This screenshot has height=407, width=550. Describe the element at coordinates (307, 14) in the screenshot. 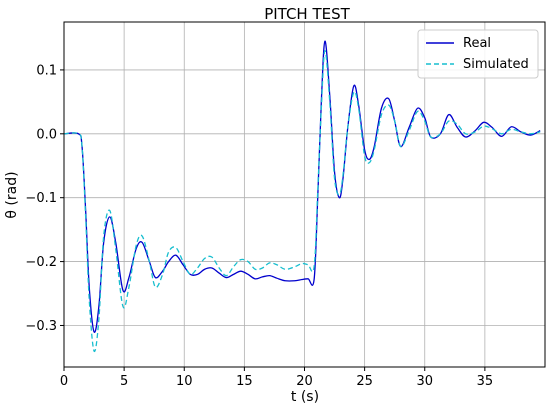

I see `chart-title: PITCH TEST` at that location.